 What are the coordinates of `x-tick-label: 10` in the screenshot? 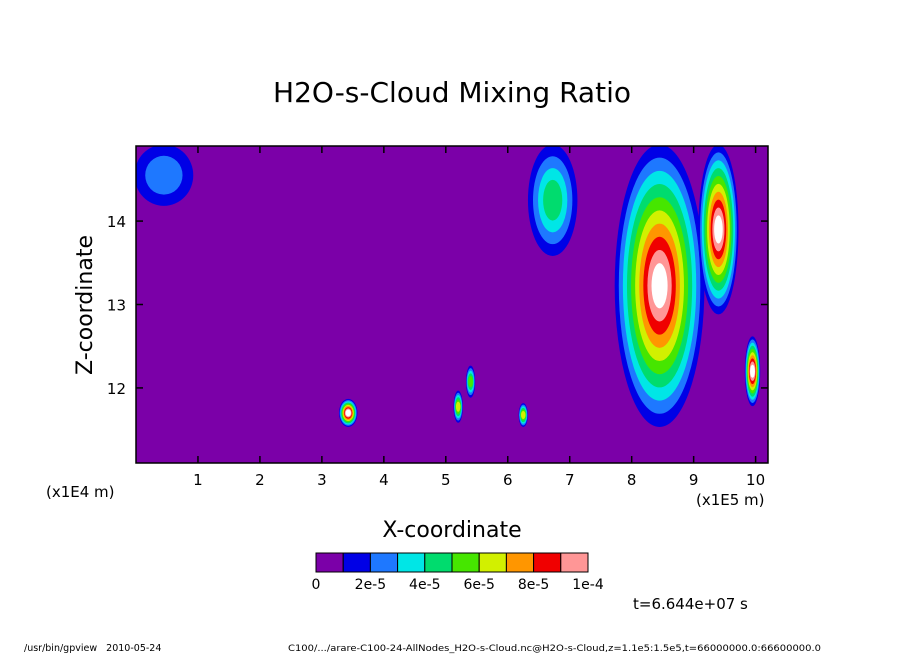 It's located at (755, 480).